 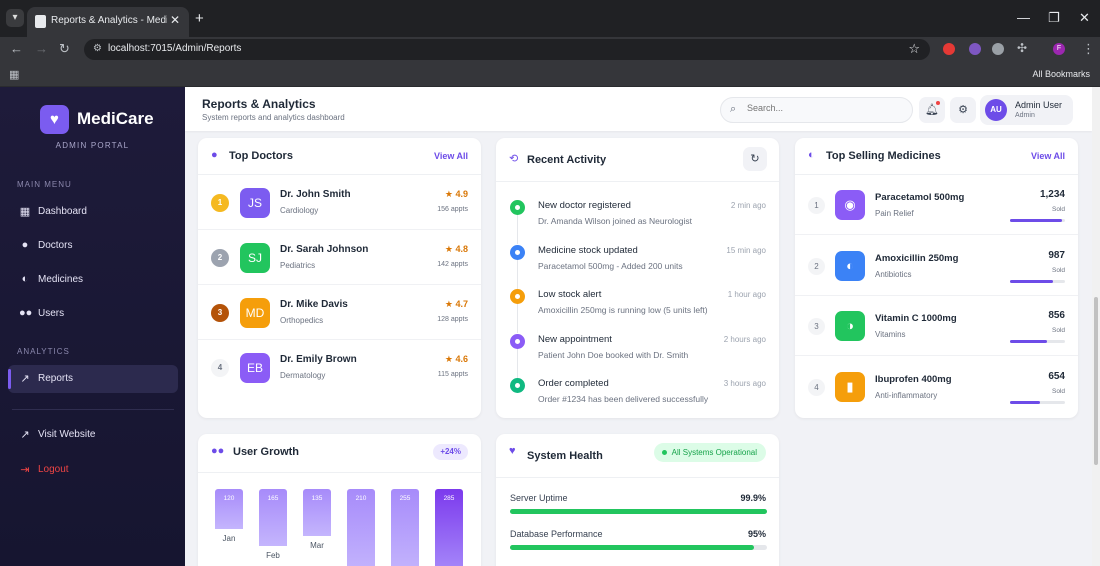 What do you see at coordinates (25, 470) in the screenshot?
I see `logout-icon: ⇥` at bounding box center [25, 470].